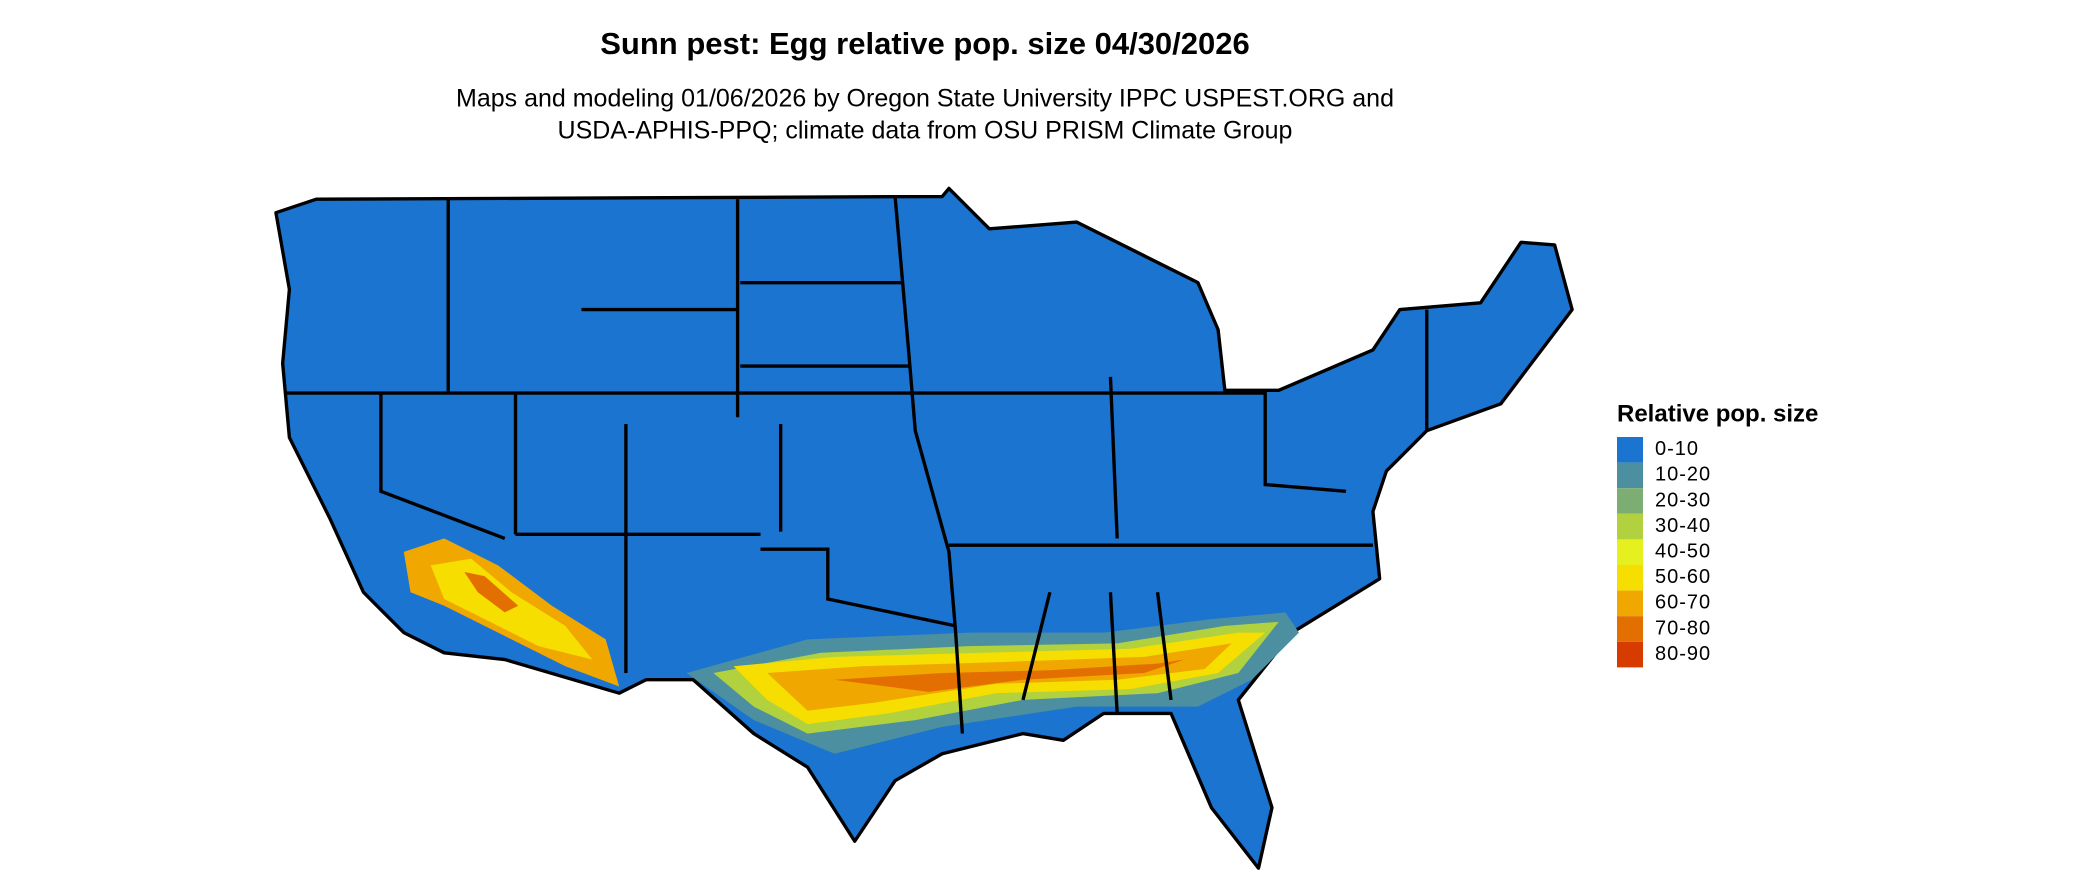  What do you see at coordinates (1683, 500) in the screenshot?
I see `legend-label: 20-30` at bounding box center [1683, 500].